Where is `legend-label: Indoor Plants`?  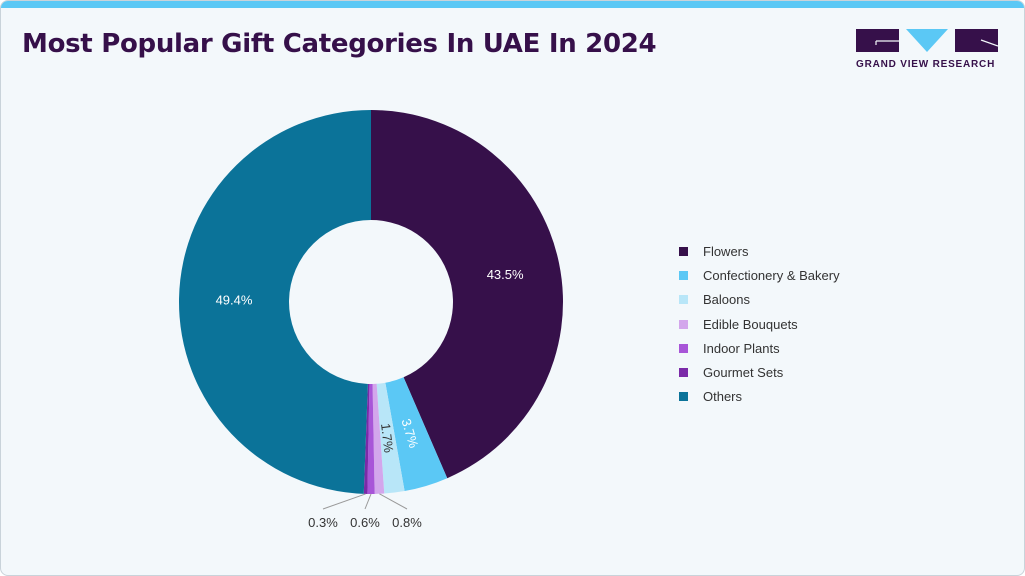 legend-label: Indoor Plants is located at coordinates (741, 348).